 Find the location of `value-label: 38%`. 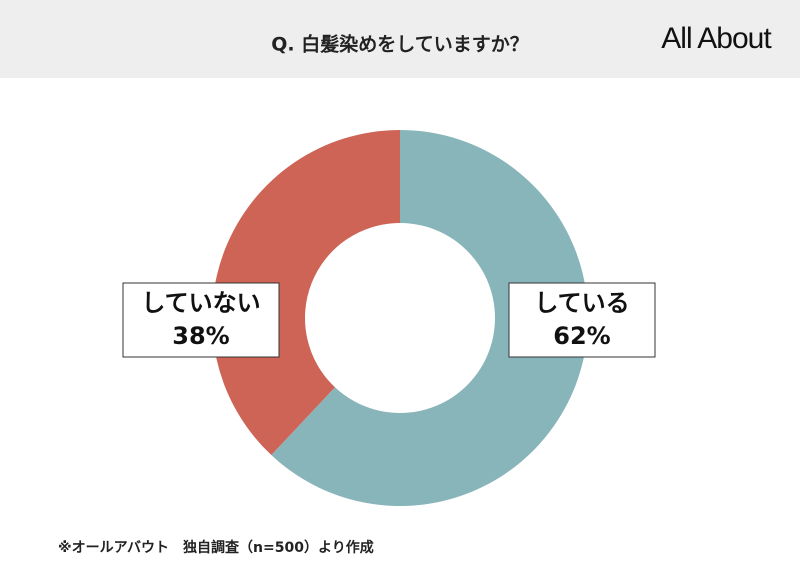

value-label: 38% is located at coordinates (200, 336).